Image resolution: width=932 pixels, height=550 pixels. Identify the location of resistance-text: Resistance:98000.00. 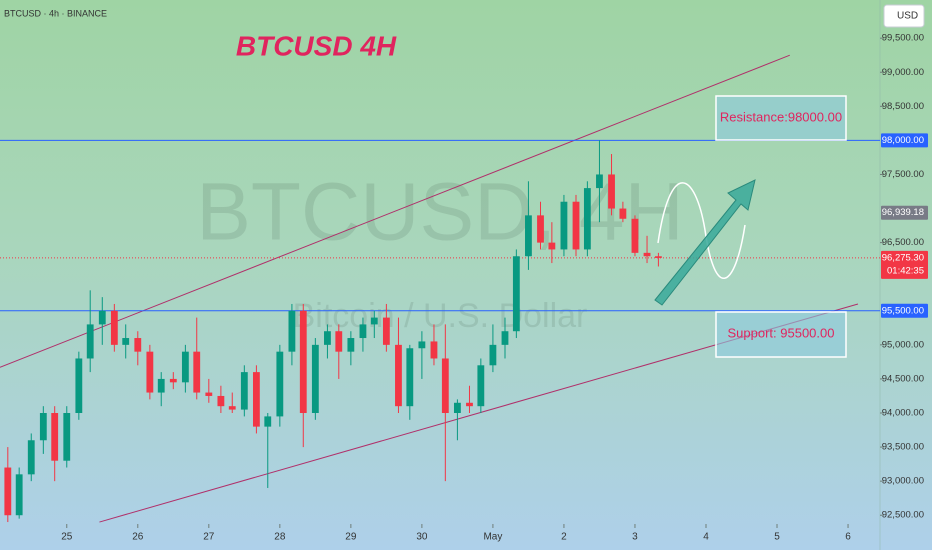
(781, 116).